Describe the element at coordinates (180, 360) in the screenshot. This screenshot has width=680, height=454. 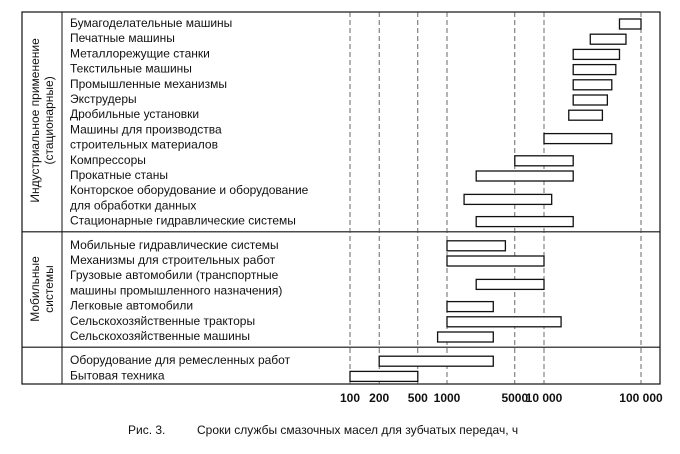
I see `row-label: Оборудование для ремесленных работ` at that location.